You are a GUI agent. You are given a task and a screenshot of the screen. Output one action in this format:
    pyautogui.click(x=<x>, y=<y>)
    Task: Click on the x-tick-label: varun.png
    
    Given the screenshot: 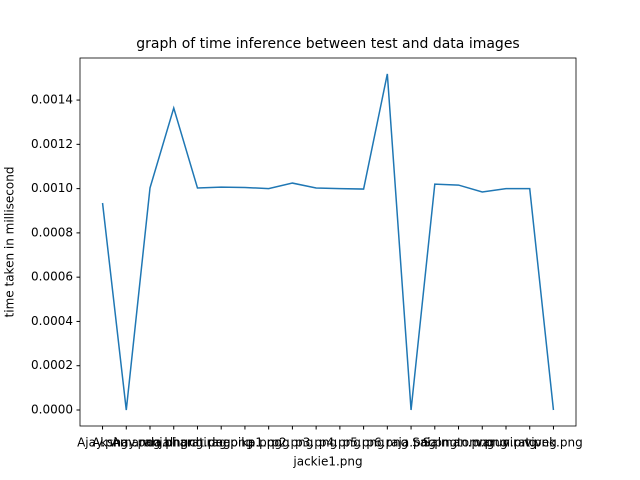 What is the action you would take?
    pyautogui.click(x=505, y=443)
    